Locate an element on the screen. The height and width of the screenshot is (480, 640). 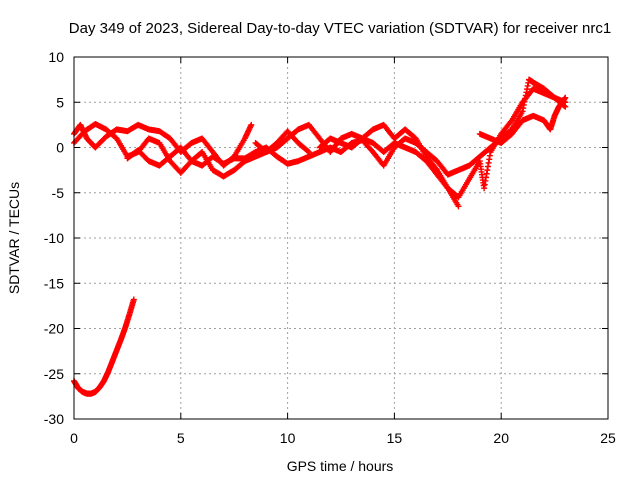
series-track-f is located at coordinates (522, 120).